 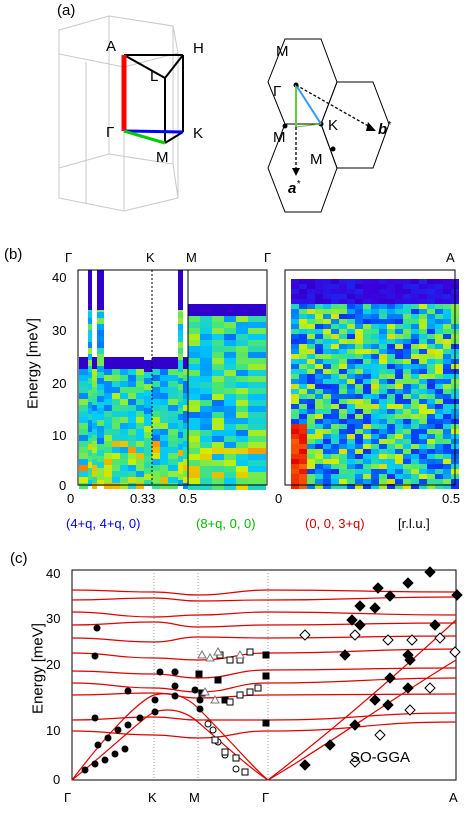 I want to click on panel-b-top-K: K, so click(x=150, y=257).